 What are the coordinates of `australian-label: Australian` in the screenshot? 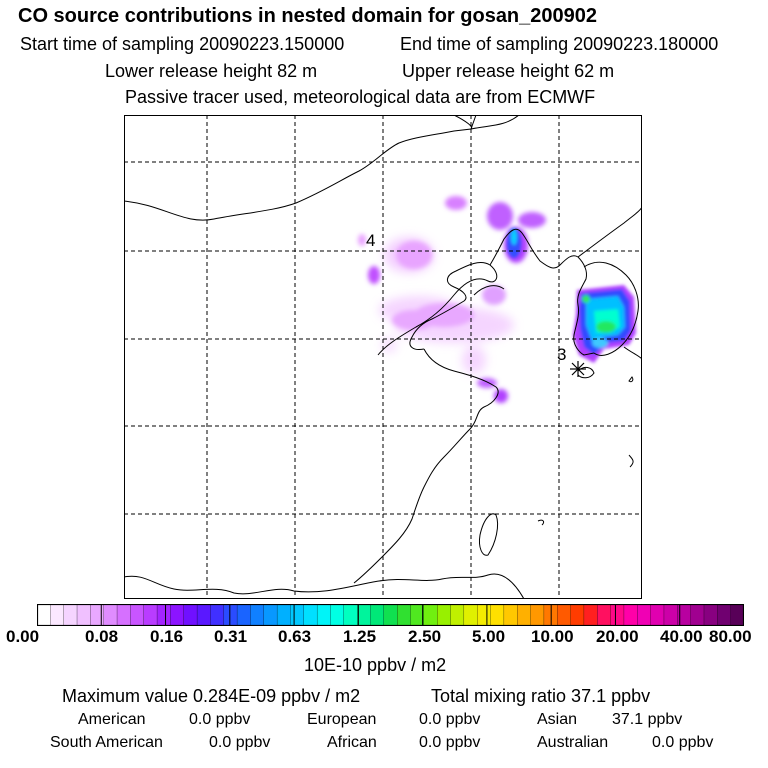 It's located at (573, 742).